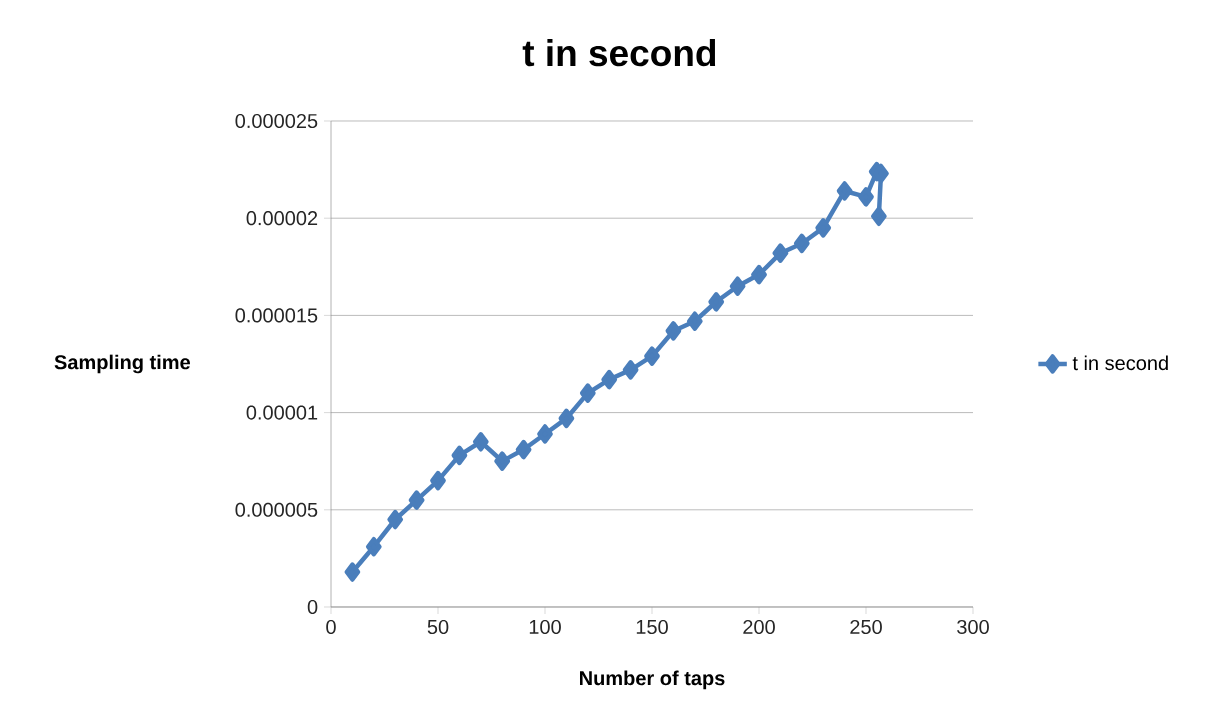 The width and height of the screenshot is (1230, 722). What do you see at coordinates (866, 627) in the screenshot?
I see `x-tick-label: 250` at bounding box center [866, 627].